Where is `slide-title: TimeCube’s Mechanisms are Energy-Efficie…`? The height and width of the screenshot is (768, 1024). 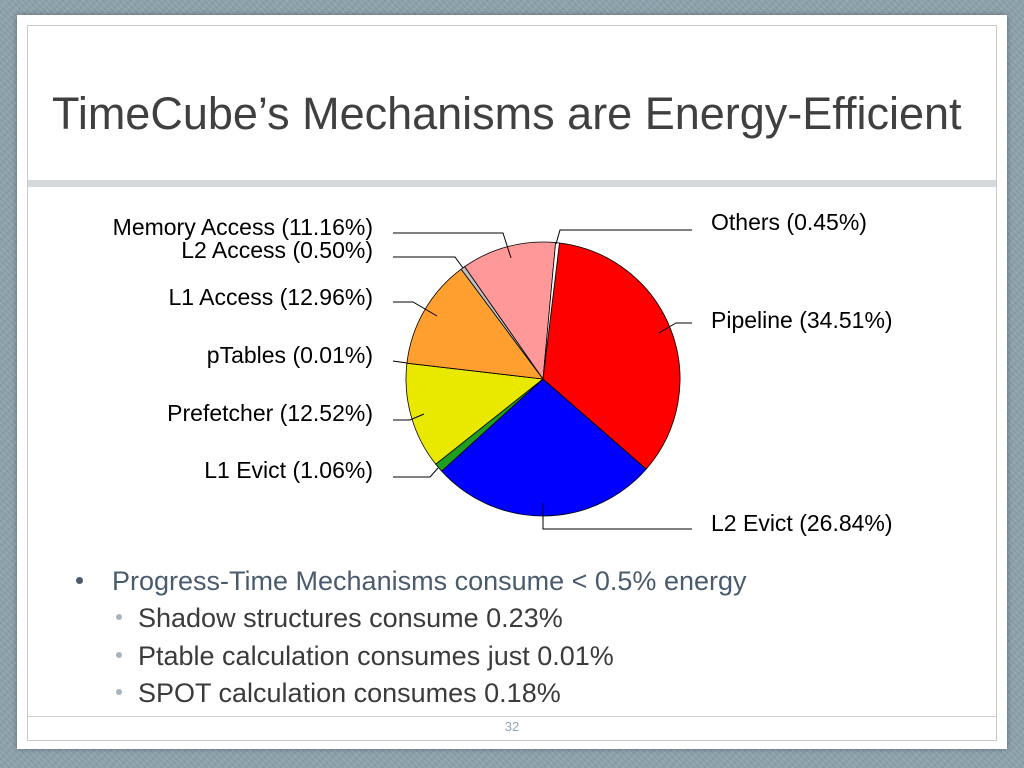 slide-title: TimeCube’s Mechanisms are Energy-Efficie… is located at coordinates (507, 113).